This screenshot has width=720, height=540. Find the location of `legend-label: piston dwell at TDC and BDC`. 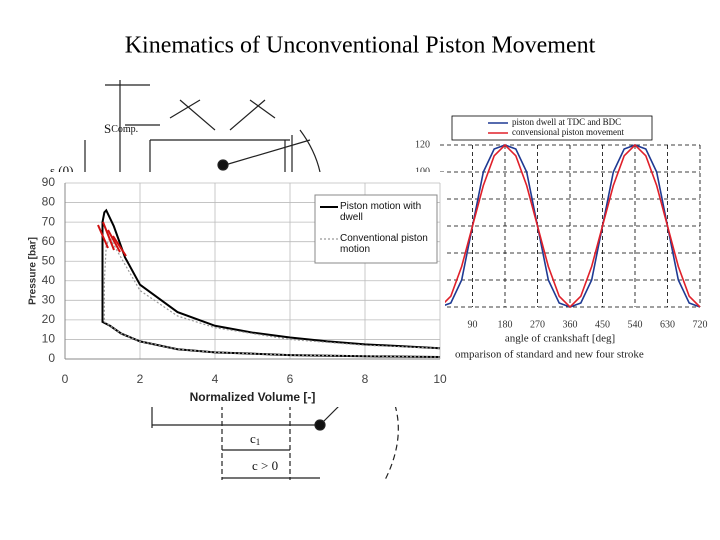

legend-label: piston dwell at TDC and BDC is located at coordinates (566, 122).